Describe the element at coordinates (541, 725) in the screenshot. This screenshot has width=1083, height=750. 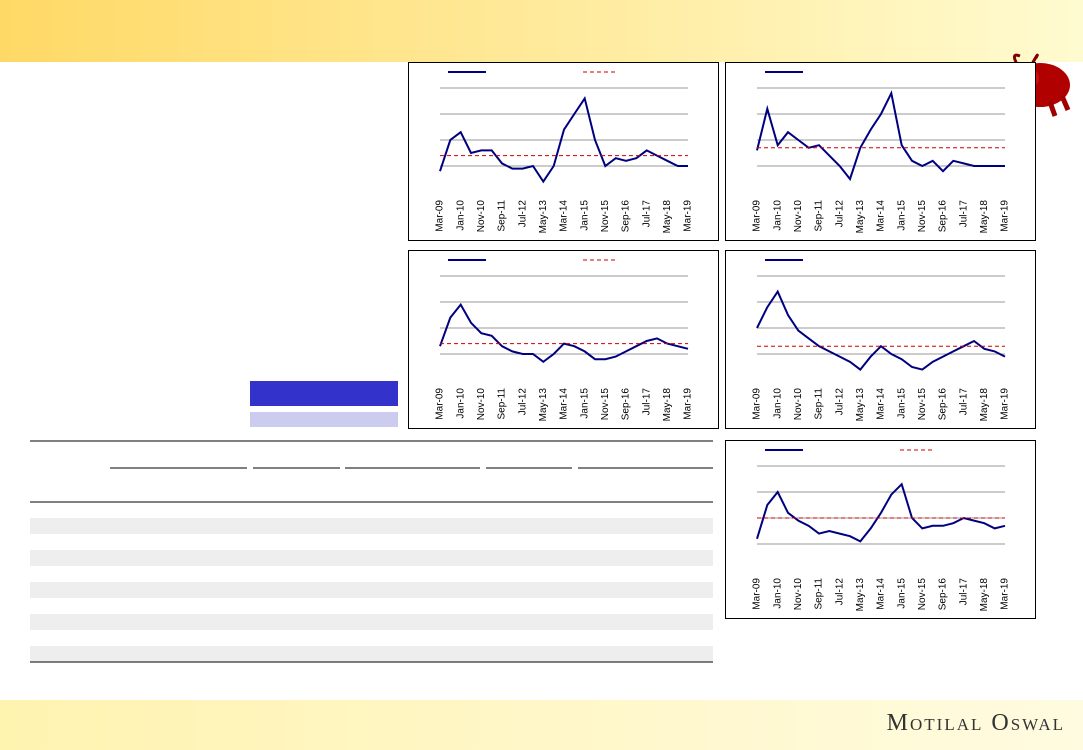
I see `footer-band` at that location.